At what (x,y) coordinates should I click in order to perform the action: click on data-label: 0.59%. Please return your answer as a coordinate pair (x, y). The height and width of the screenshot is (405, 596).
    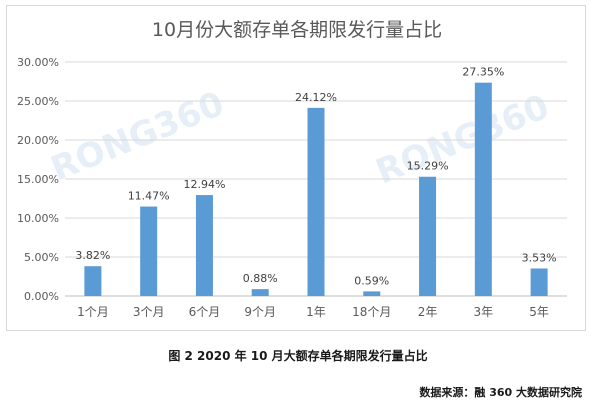
    Looking at the image, I should click on (371, 280).